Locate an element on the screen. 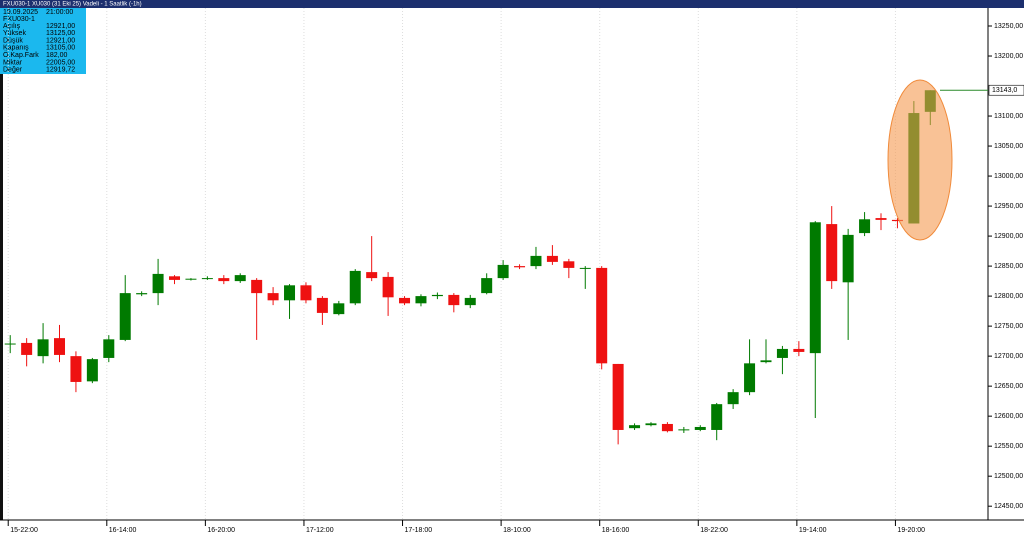 This screenshot has height=536, width=1024. x-tick-label: 19-20:00 is located at coordinates (911, 530).